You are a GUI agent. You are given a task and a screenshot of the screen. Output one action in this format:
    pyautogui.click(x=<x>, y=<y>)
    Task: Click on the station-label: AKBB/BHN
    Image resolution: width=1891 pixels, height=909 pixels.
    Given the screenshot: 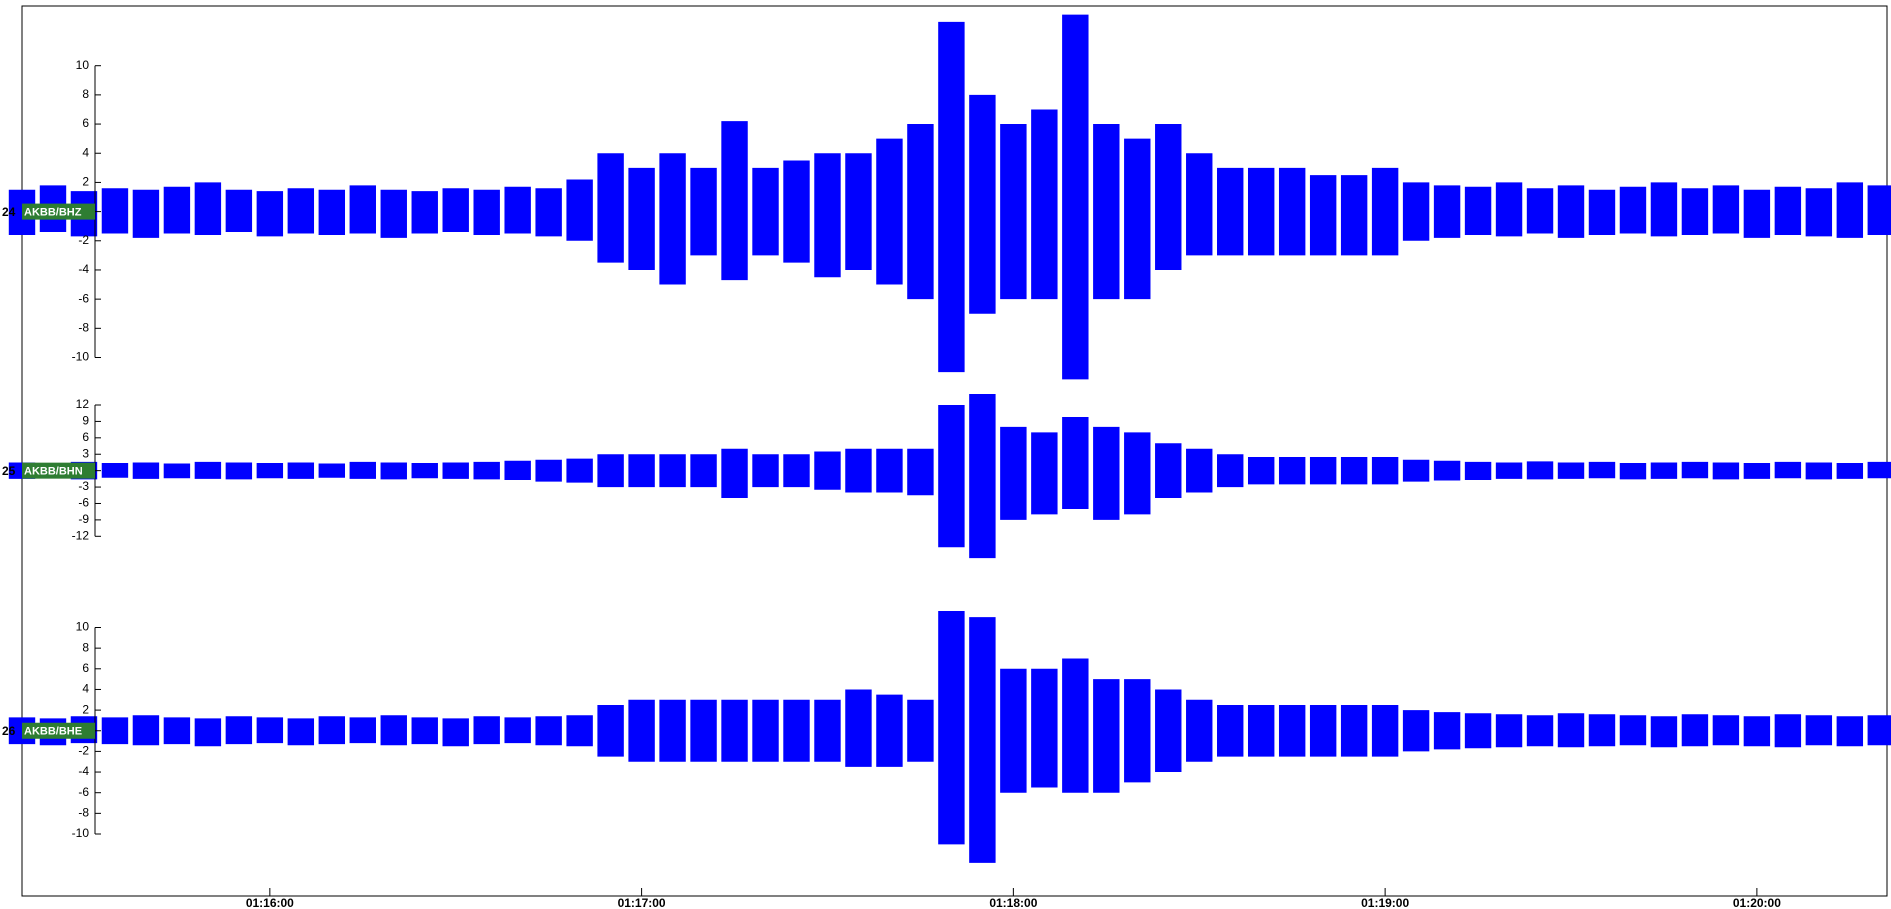 What is the action you would take?
    pyautogui.click(x=53, y=472)
    